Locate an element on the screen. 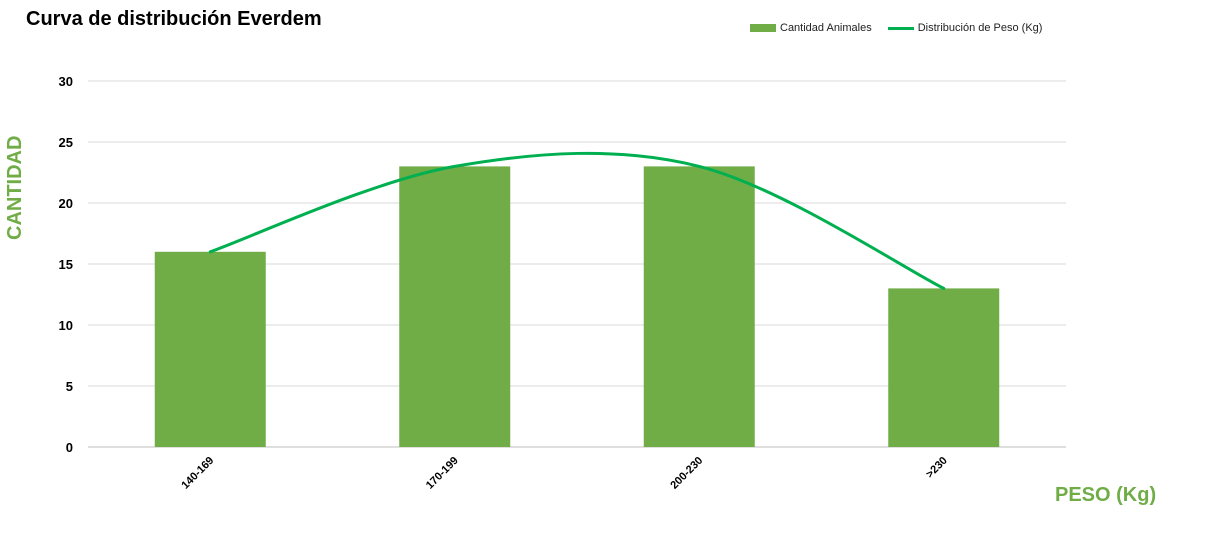 The width and height of the screenshot is (1222, 542). x-axis-label: PESO (Kg) is located at coordinates (1106, 495).